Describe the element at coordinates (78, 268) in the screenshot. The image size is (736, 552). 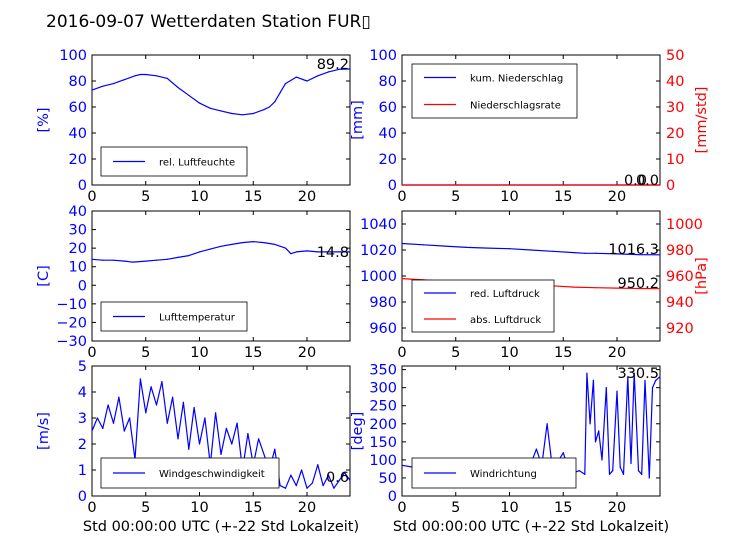
I see `y-tick-label: 10` at that location.